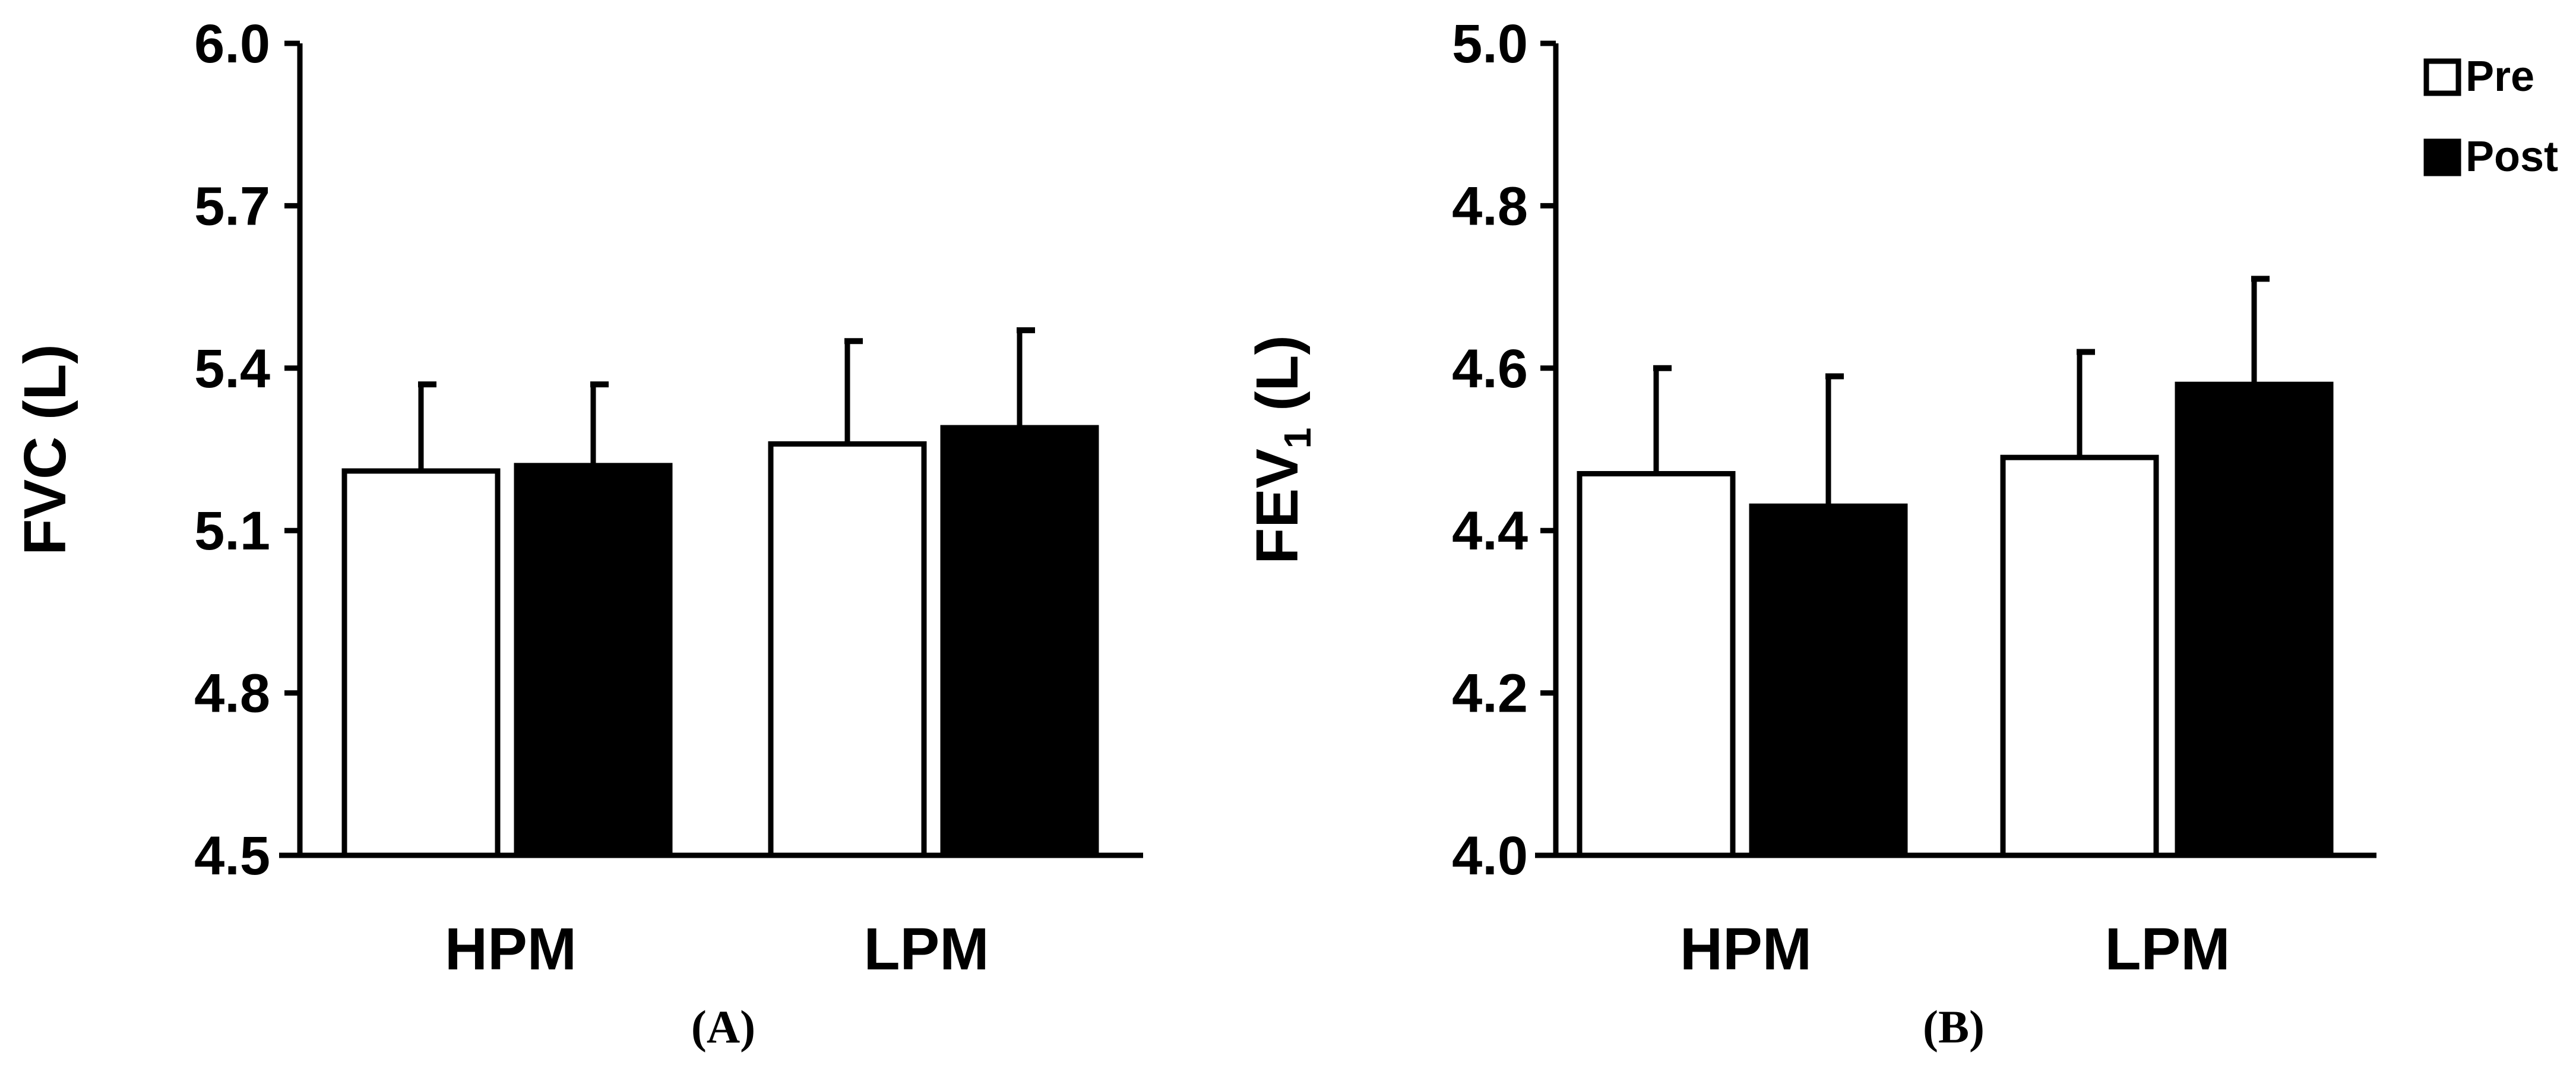 Image resolution: width=2576 pixels, height=1068 pixels. What do you see at coordinates (1490, 856) in the screenshot?
I see `y-tick-label: 4.0` at bounding box center [1490, 856].